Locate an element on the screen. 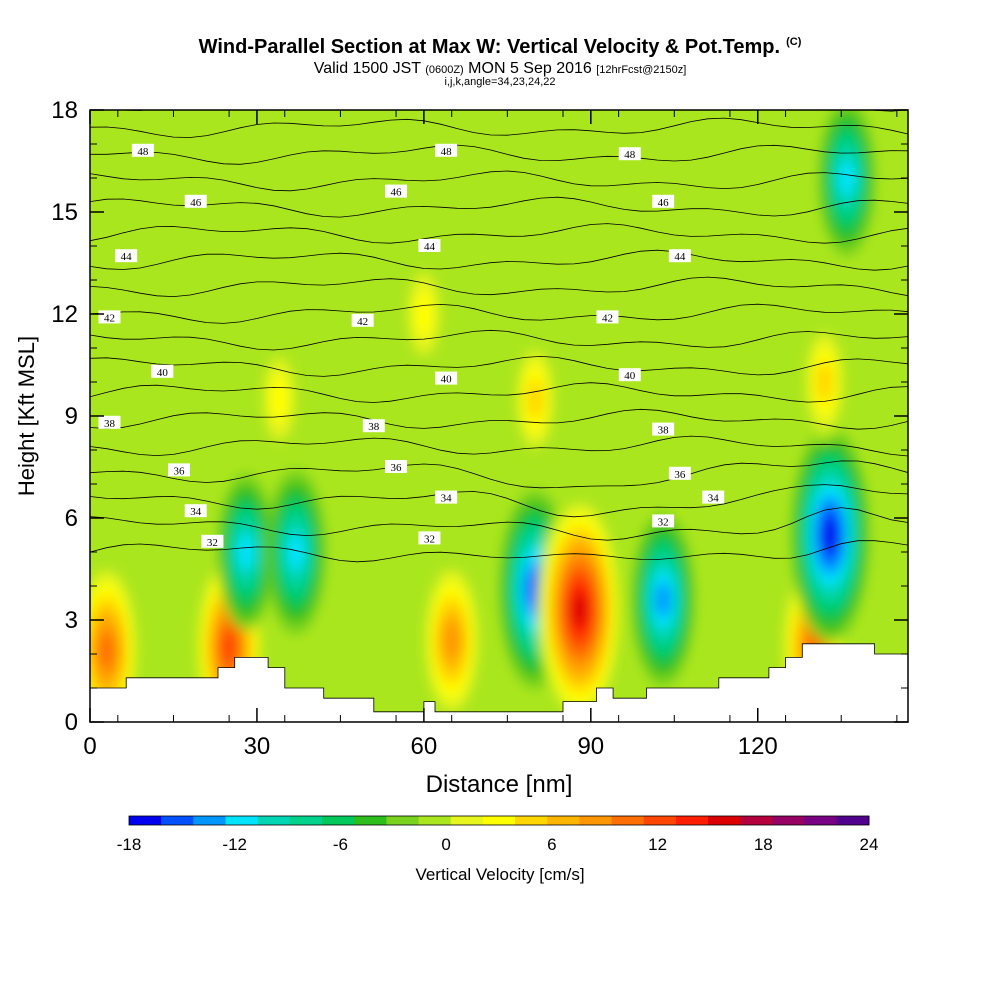  colorbar-tick-label: 6 is located at coordinates (551, 844).